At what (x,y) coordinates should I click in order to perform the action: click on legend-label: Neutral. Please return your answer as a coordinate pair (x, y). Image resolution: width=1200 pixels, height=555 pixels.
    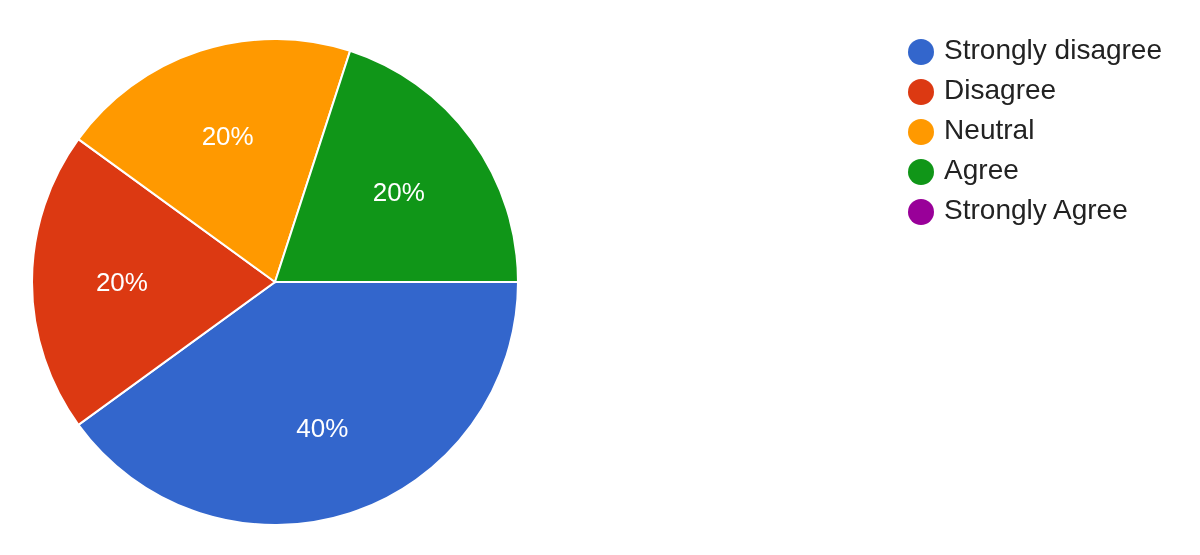
    Looking at the image, I should click on (989, 129).